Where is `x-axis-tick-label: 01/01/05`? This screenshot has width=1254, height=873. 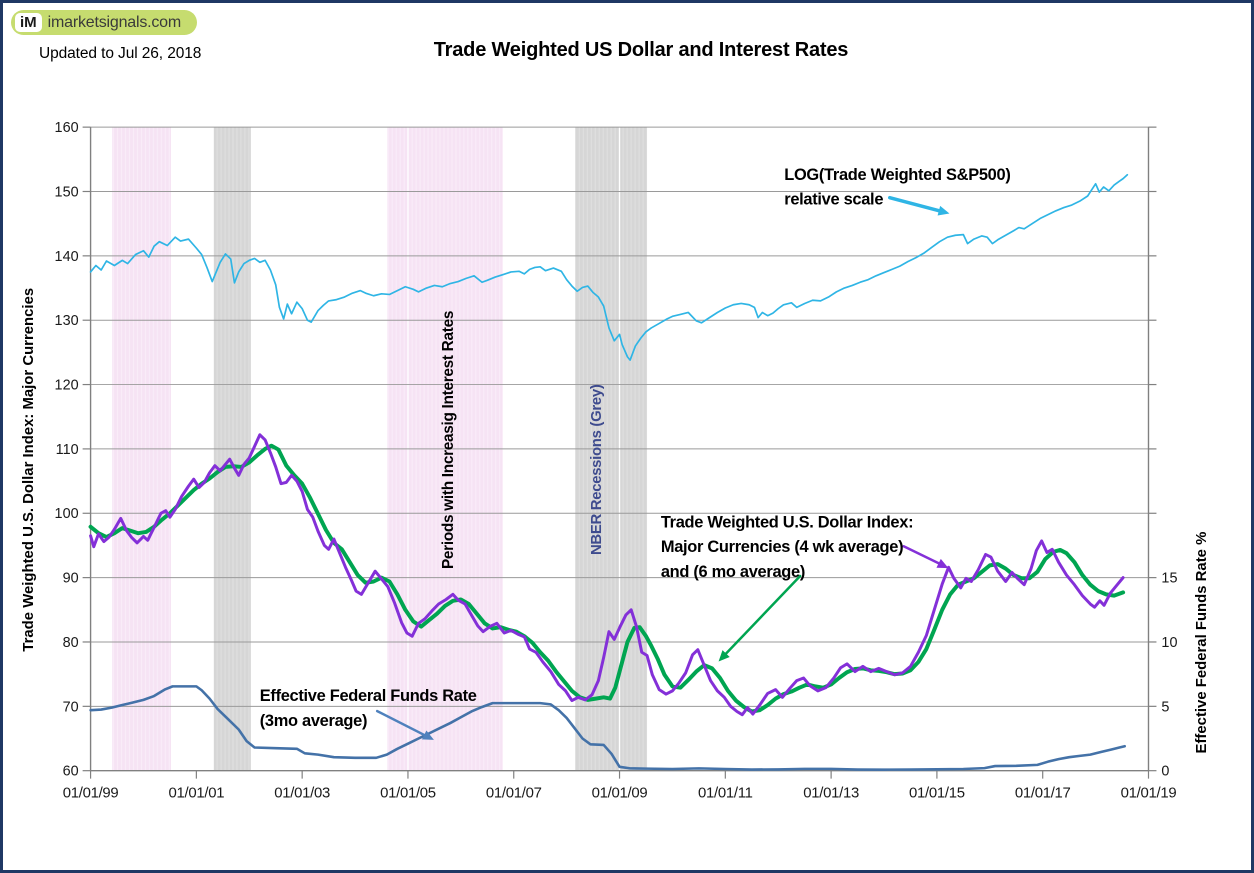 x-axis-tick-label: 01/01/05 is located at coordinates (408, 794).